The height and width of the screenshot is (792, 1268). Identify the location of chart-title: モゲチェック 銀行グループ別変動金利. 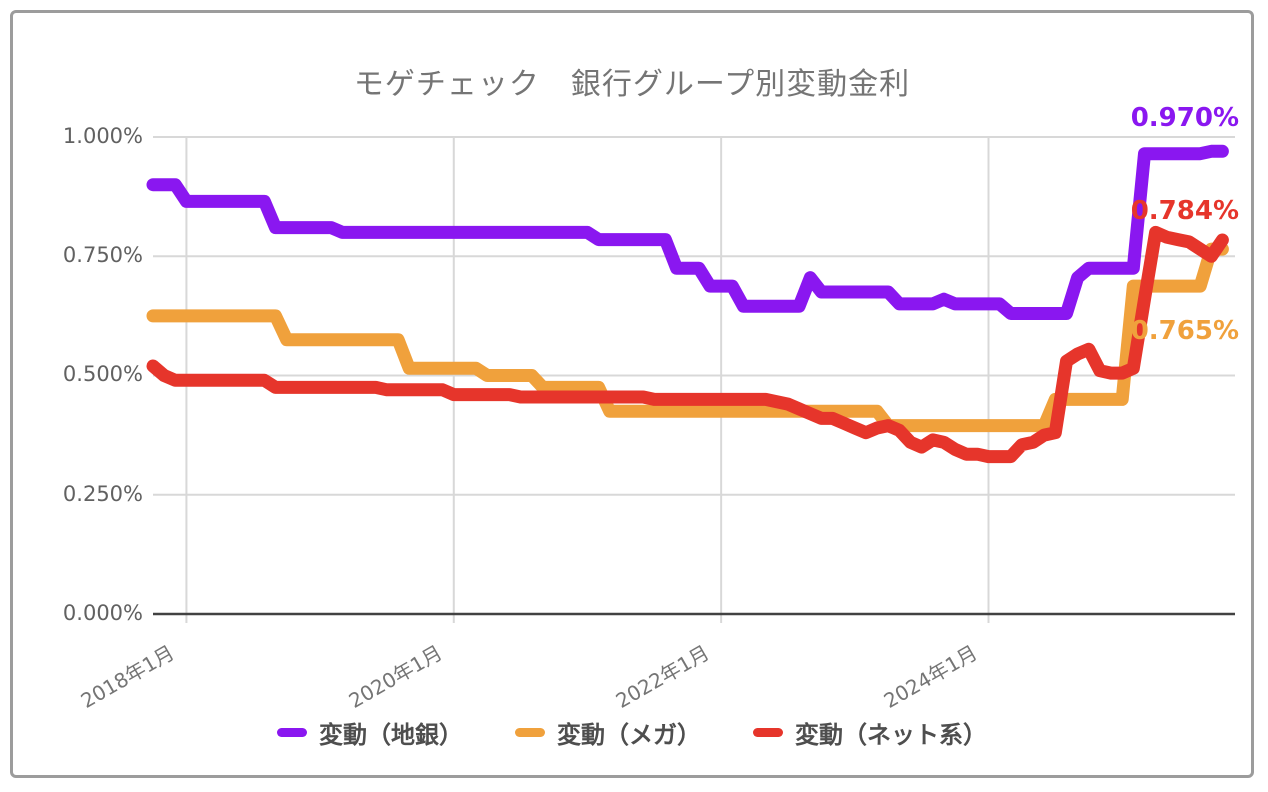
(632, 84).